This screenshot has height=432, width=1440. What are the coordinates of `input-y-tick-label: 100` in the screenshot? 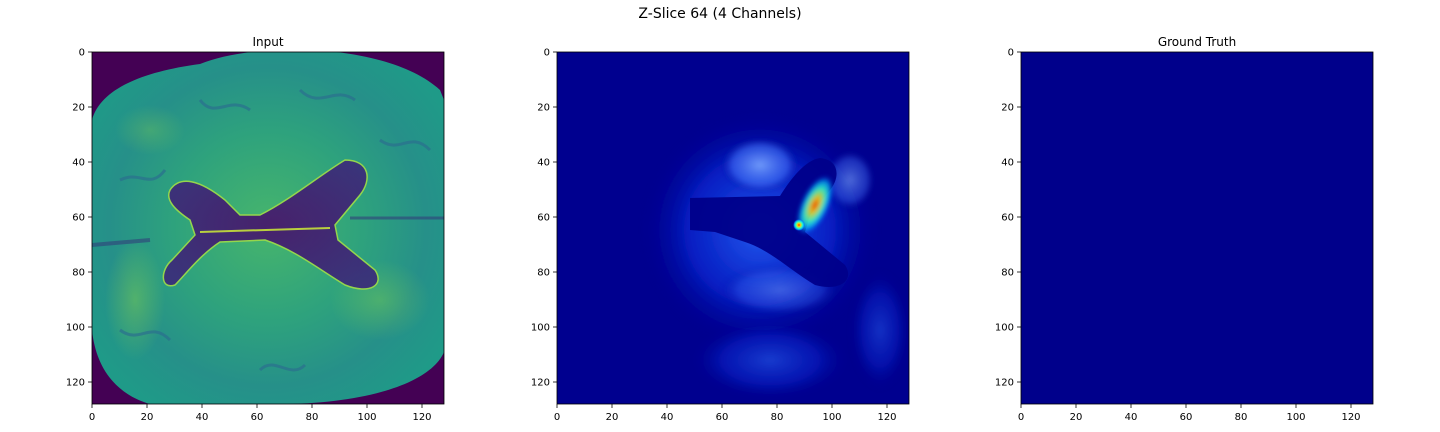 It's located at (75, 328).